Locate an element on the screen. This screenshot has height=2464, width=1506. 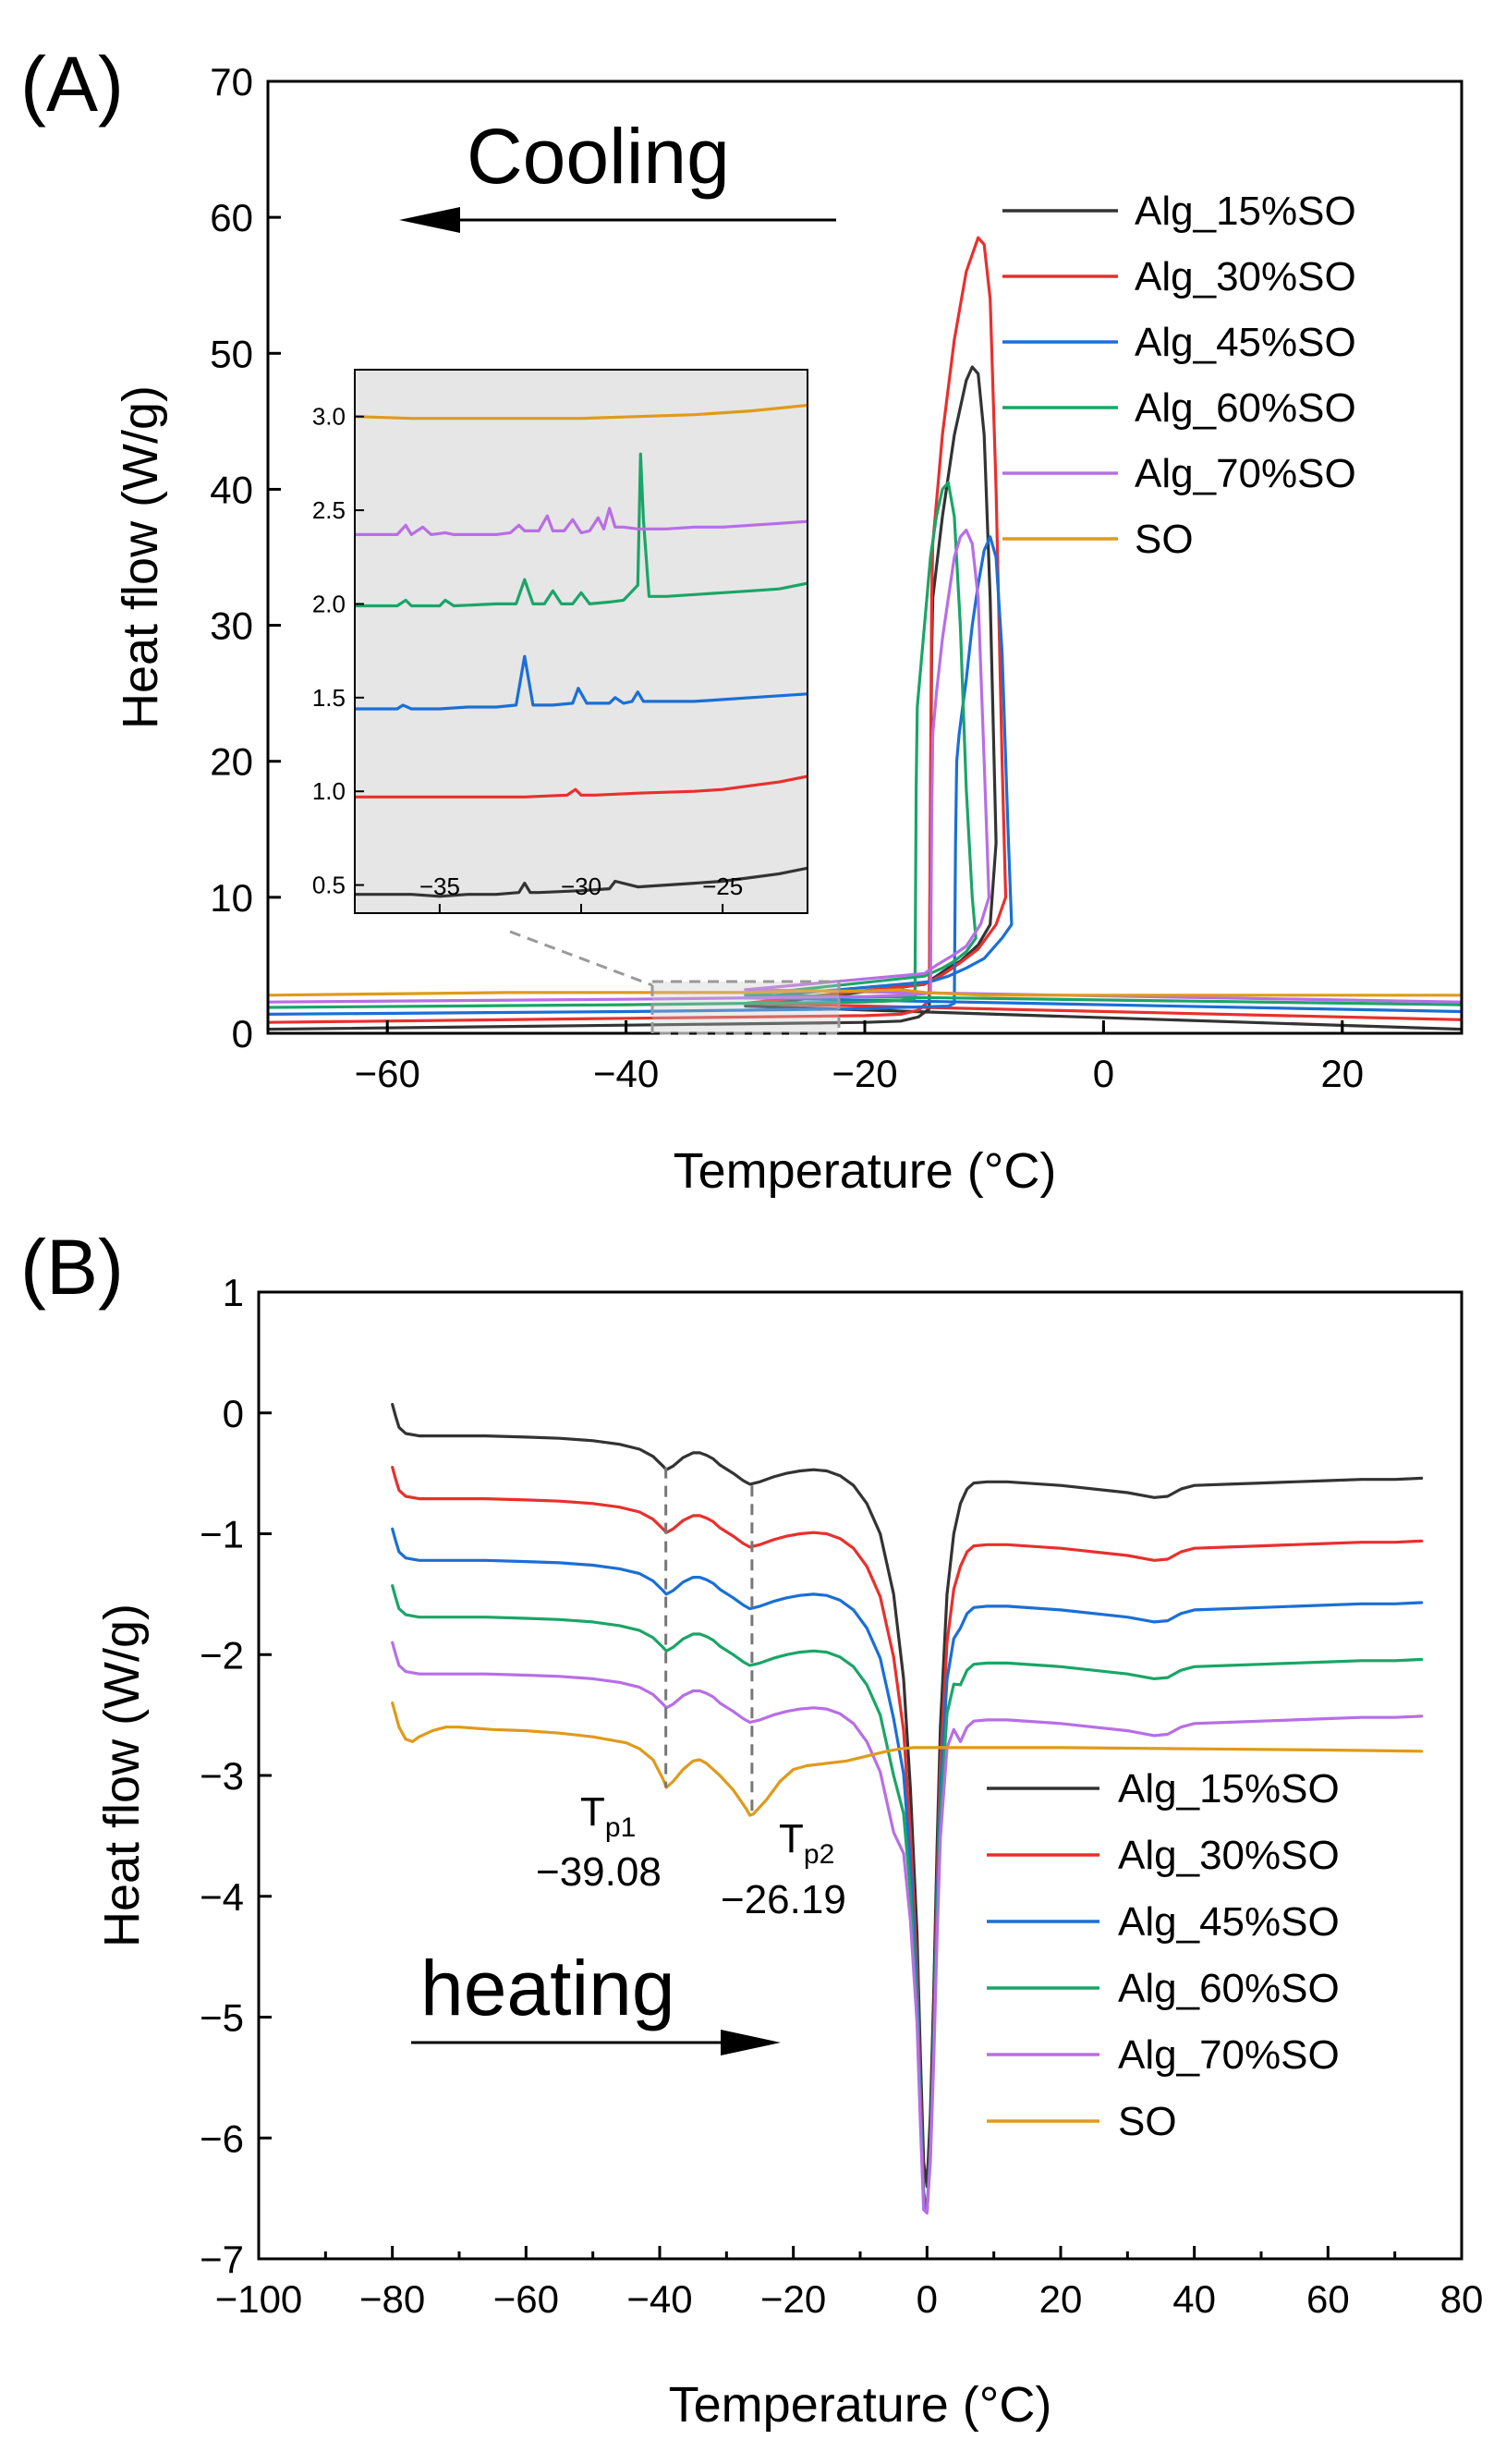
heating-arrow-head is located at coordinates (751, 2043).